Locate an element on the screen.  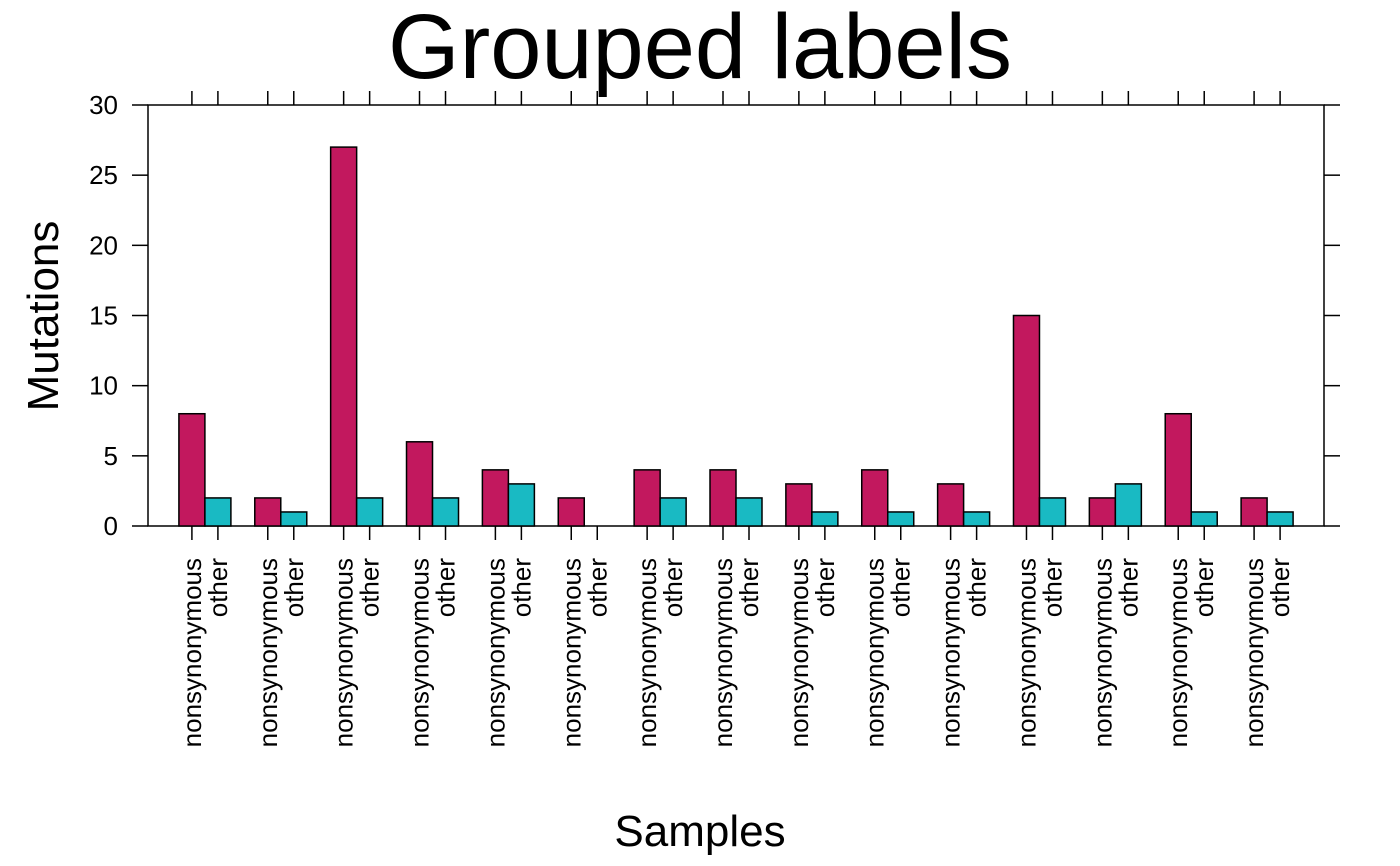
y-tick-label: 30 is located at coordinates (103, 105).